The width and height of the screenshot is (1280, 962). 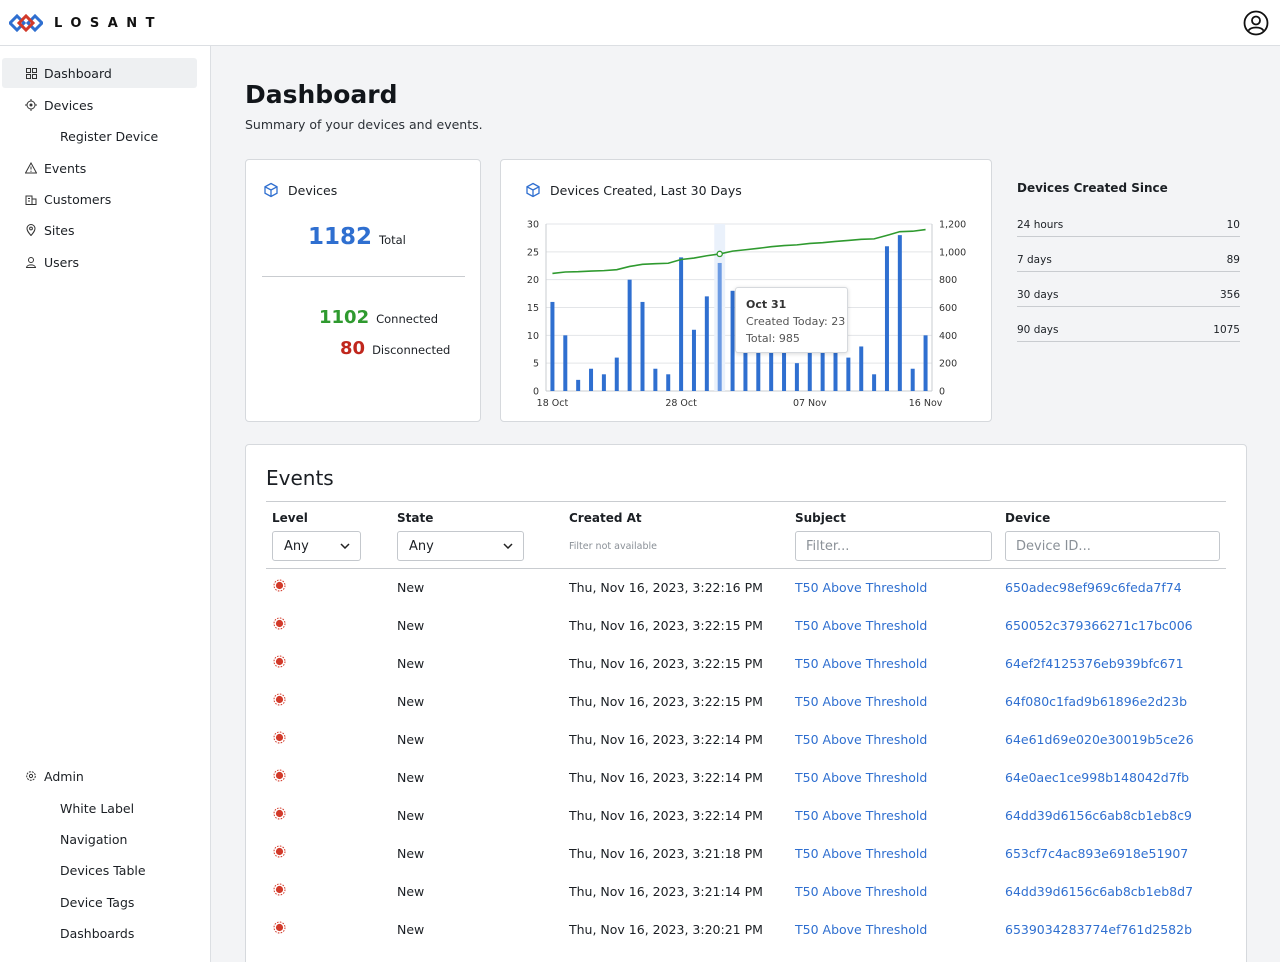 What do you see at coordinates (73, 870) in the screenshot?
I see `sidebar-item-devices-table: Devices Table` at bounding box center [73, 870].